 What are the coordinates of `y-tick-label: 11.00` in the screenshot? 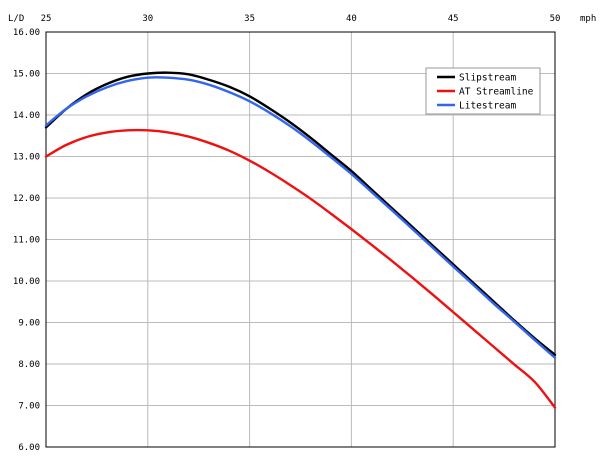 It's located at (26, 241).